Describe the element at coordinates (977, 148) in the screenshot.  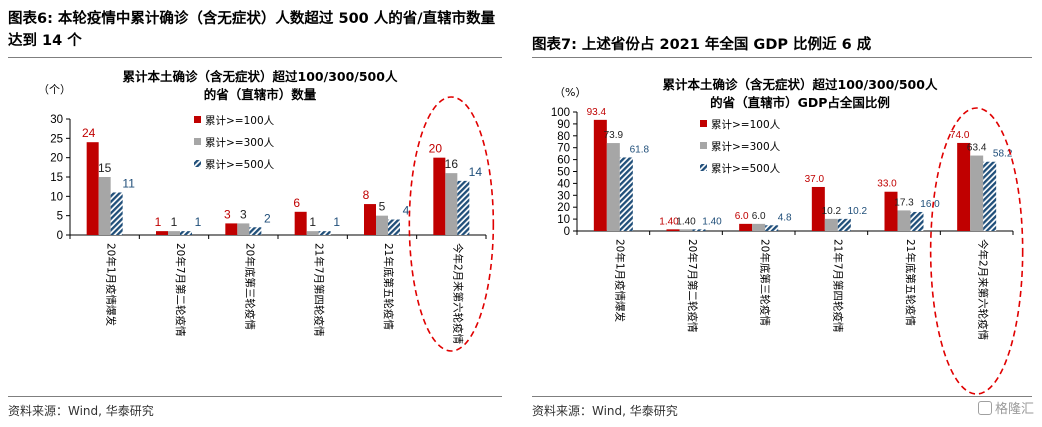
I see `data-label: 63.4` at that location.